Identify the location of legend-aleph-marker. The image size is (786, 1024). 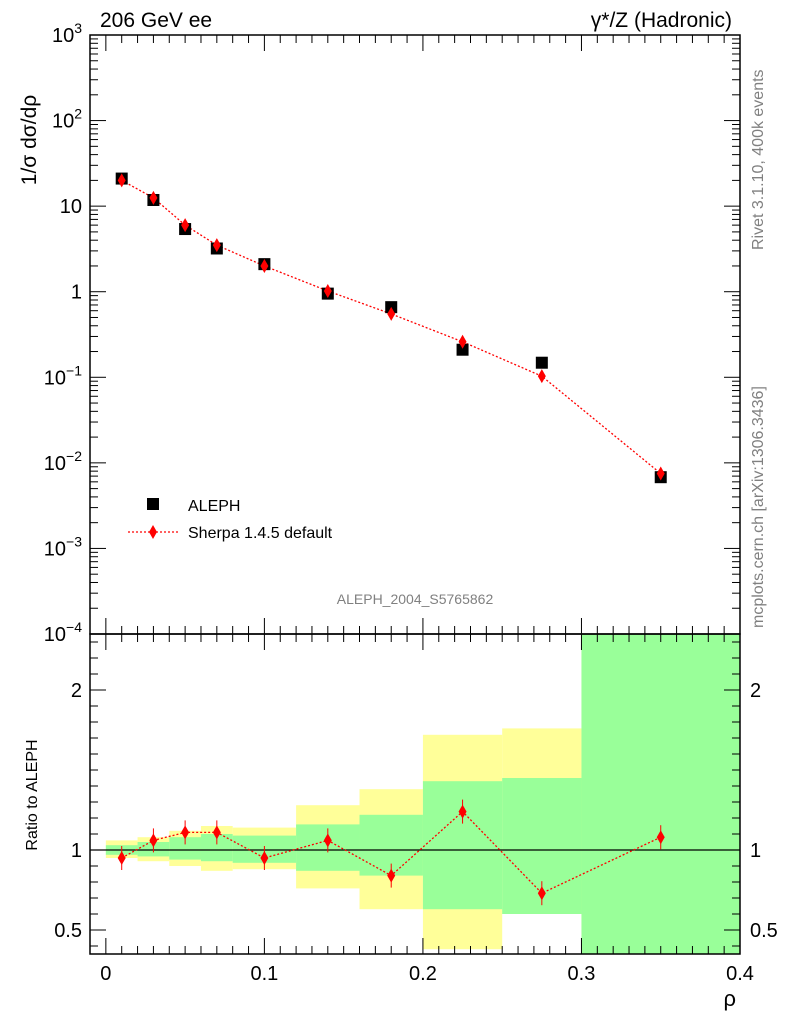
(153, 504).